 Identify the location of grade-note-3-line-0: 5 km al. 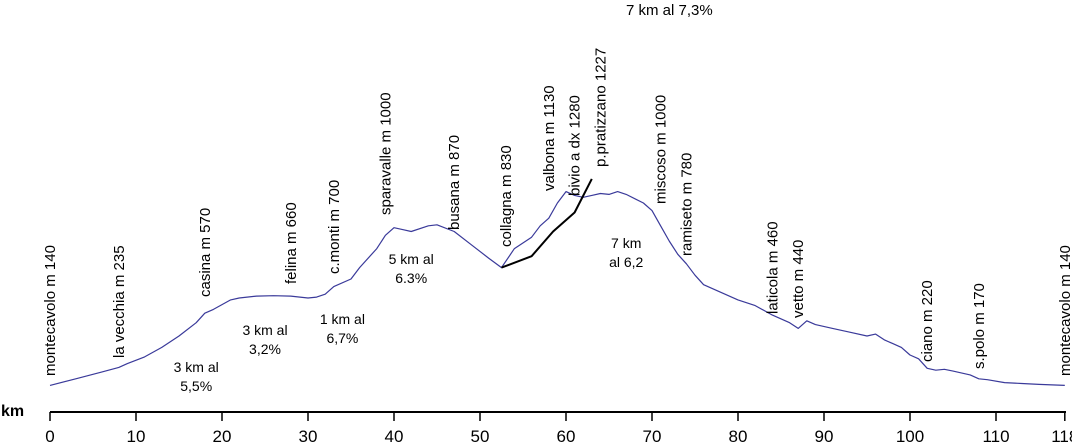
(411, 259).